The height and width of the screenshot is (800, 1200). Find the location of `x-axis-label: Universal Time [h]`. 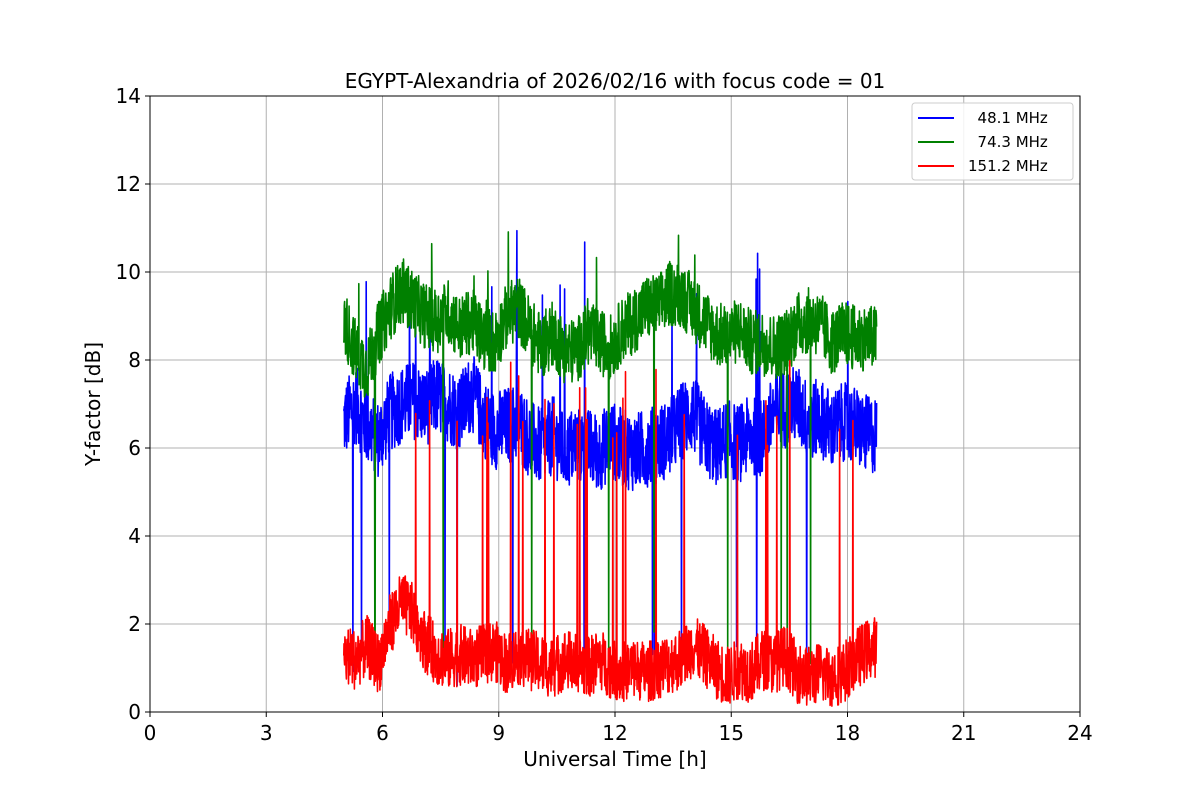

x-axis-label: Universal Time [h] is located at coordinates (614, 759).